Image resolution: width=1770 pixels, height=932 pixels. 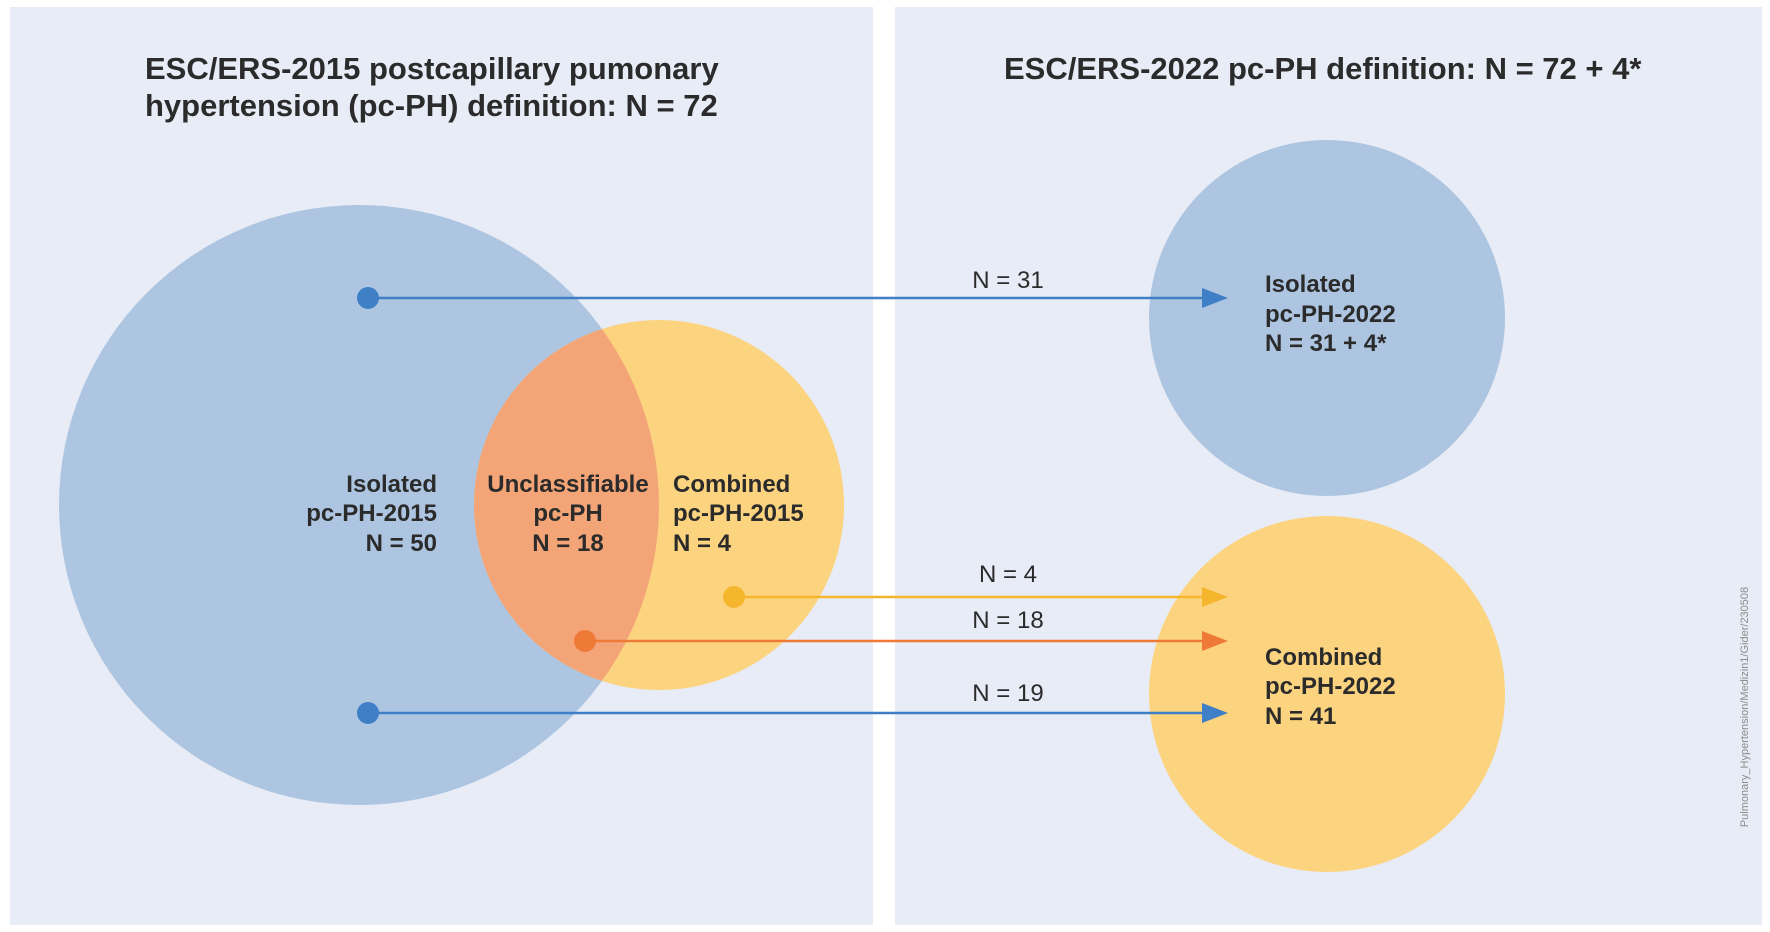 I want to click on flow-unclassifiable-to-combined: N = 18, so click(x=901, y=629).